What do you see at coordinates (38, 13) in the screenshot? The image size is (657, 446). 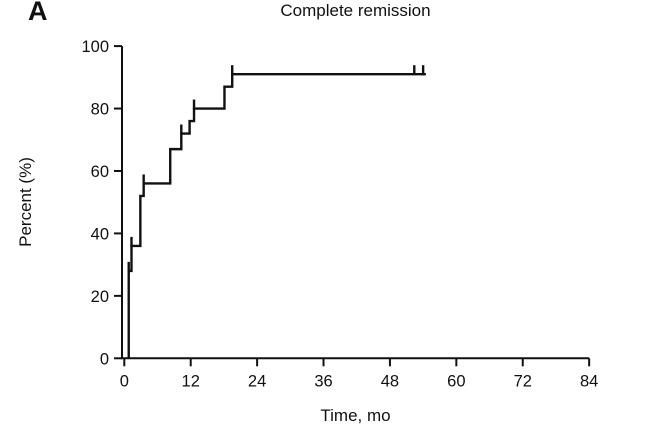 I see `panel-label: A` at bounding box center [38, 13].